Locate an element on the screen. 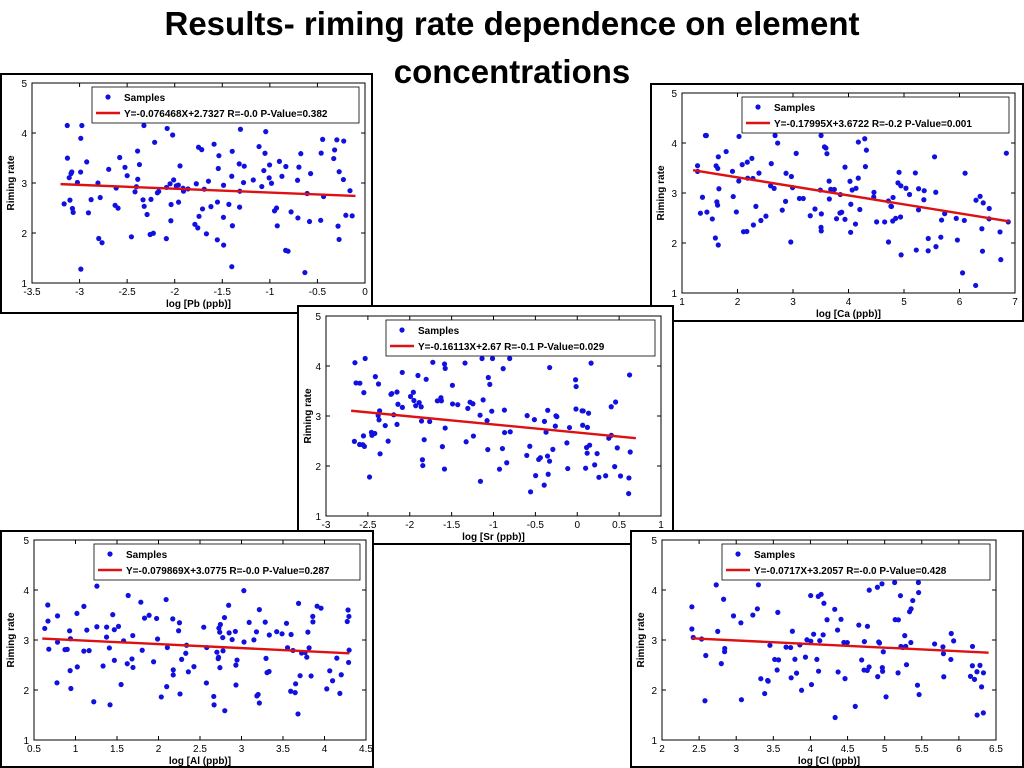 The width and height of the screenshot is (1024, 768). x-tick-label: 2 is located at coordinates (662, 749).